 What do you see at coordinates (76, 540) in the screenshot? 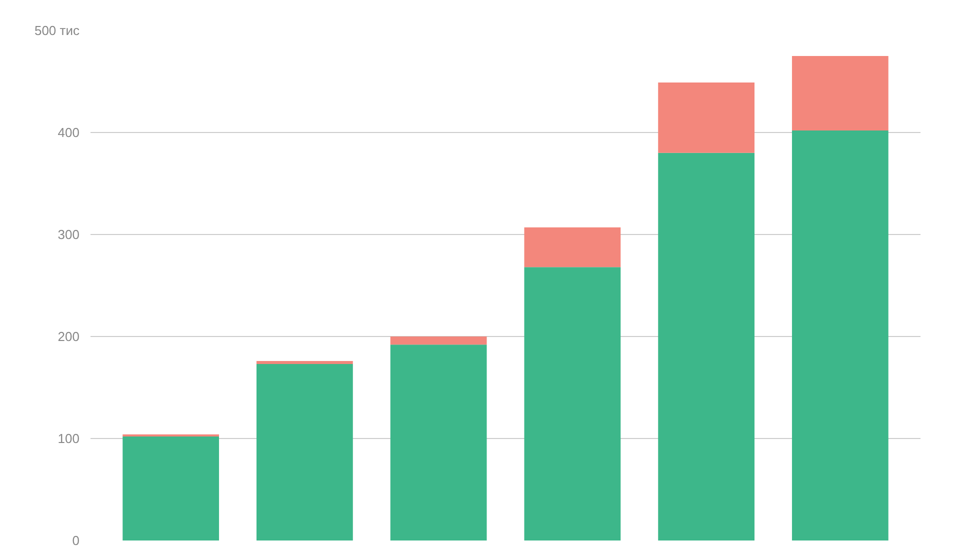
I see `y-tick-label: 0` at bounding box center [76, 540].